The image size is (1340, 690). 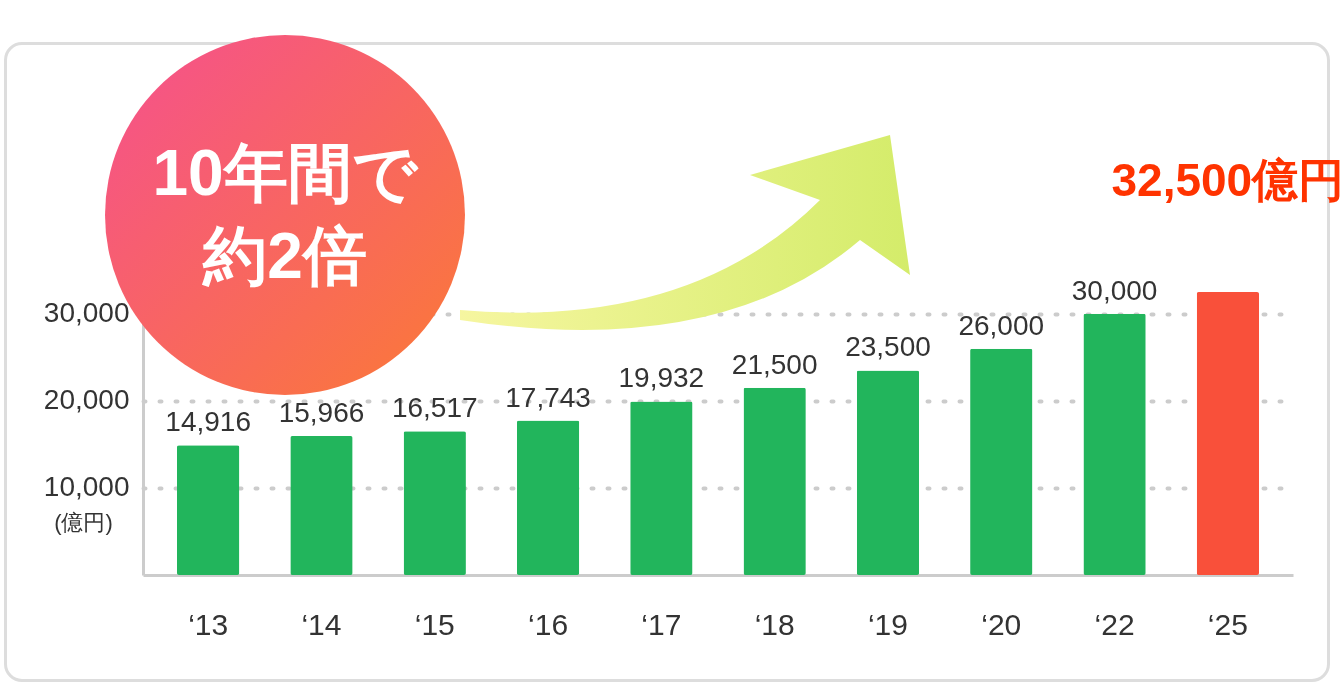 I want to click on x-tick-label: ‘14, so click(x=321, y=624).